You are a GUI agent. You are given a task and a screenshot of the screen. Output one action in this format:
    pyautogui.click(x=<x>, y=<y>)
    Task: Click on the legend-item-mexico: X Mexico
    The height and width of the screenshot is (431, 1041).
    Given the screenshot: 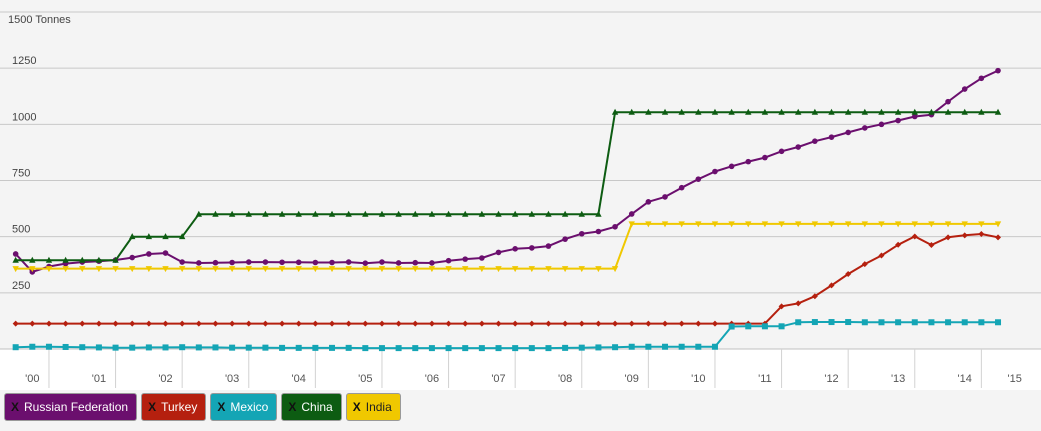 What is the action you would take?
    pyautogui.click(x=244, y=407)
    